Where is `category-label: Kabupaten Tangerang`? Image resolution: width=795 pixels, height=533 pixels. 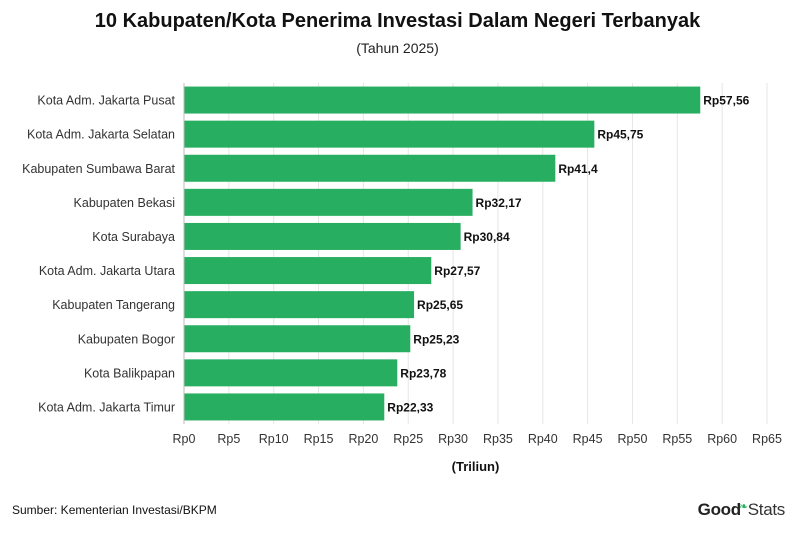 category-label: Kabupaten Tangerang is located at coordinates (113, 305).